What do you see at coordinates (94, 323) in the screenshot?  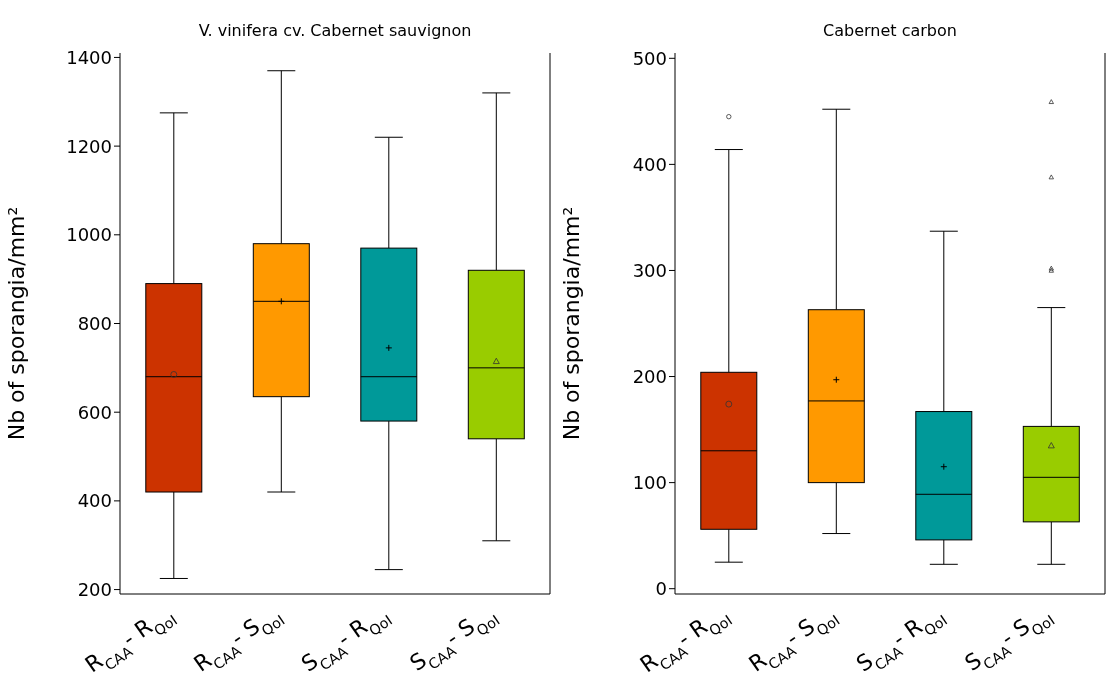 I see `y-tick-label: 800` at bounding box center [94, 323].